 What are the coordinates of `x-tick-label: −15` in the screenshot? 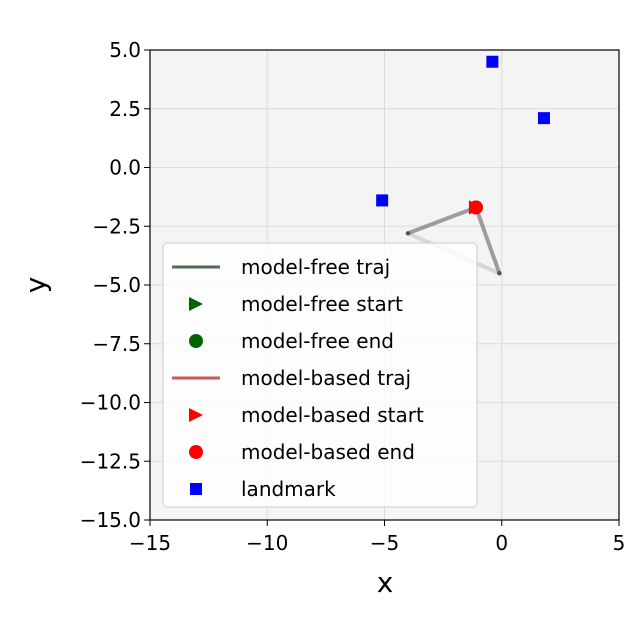 It's located at (150, 543).